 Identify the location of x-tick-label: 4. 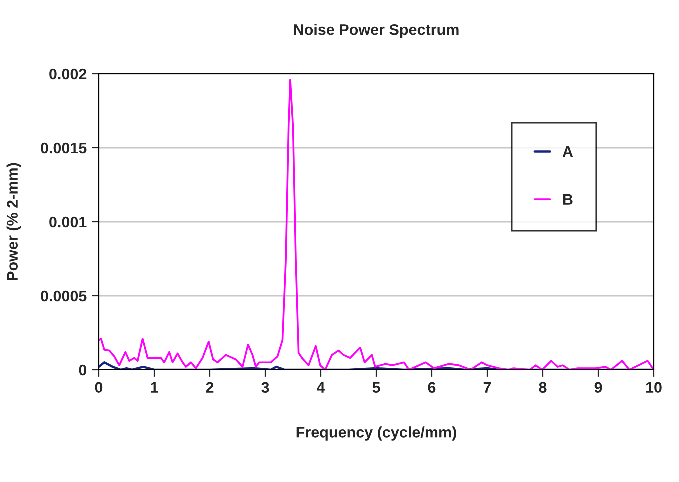
(321, 387).